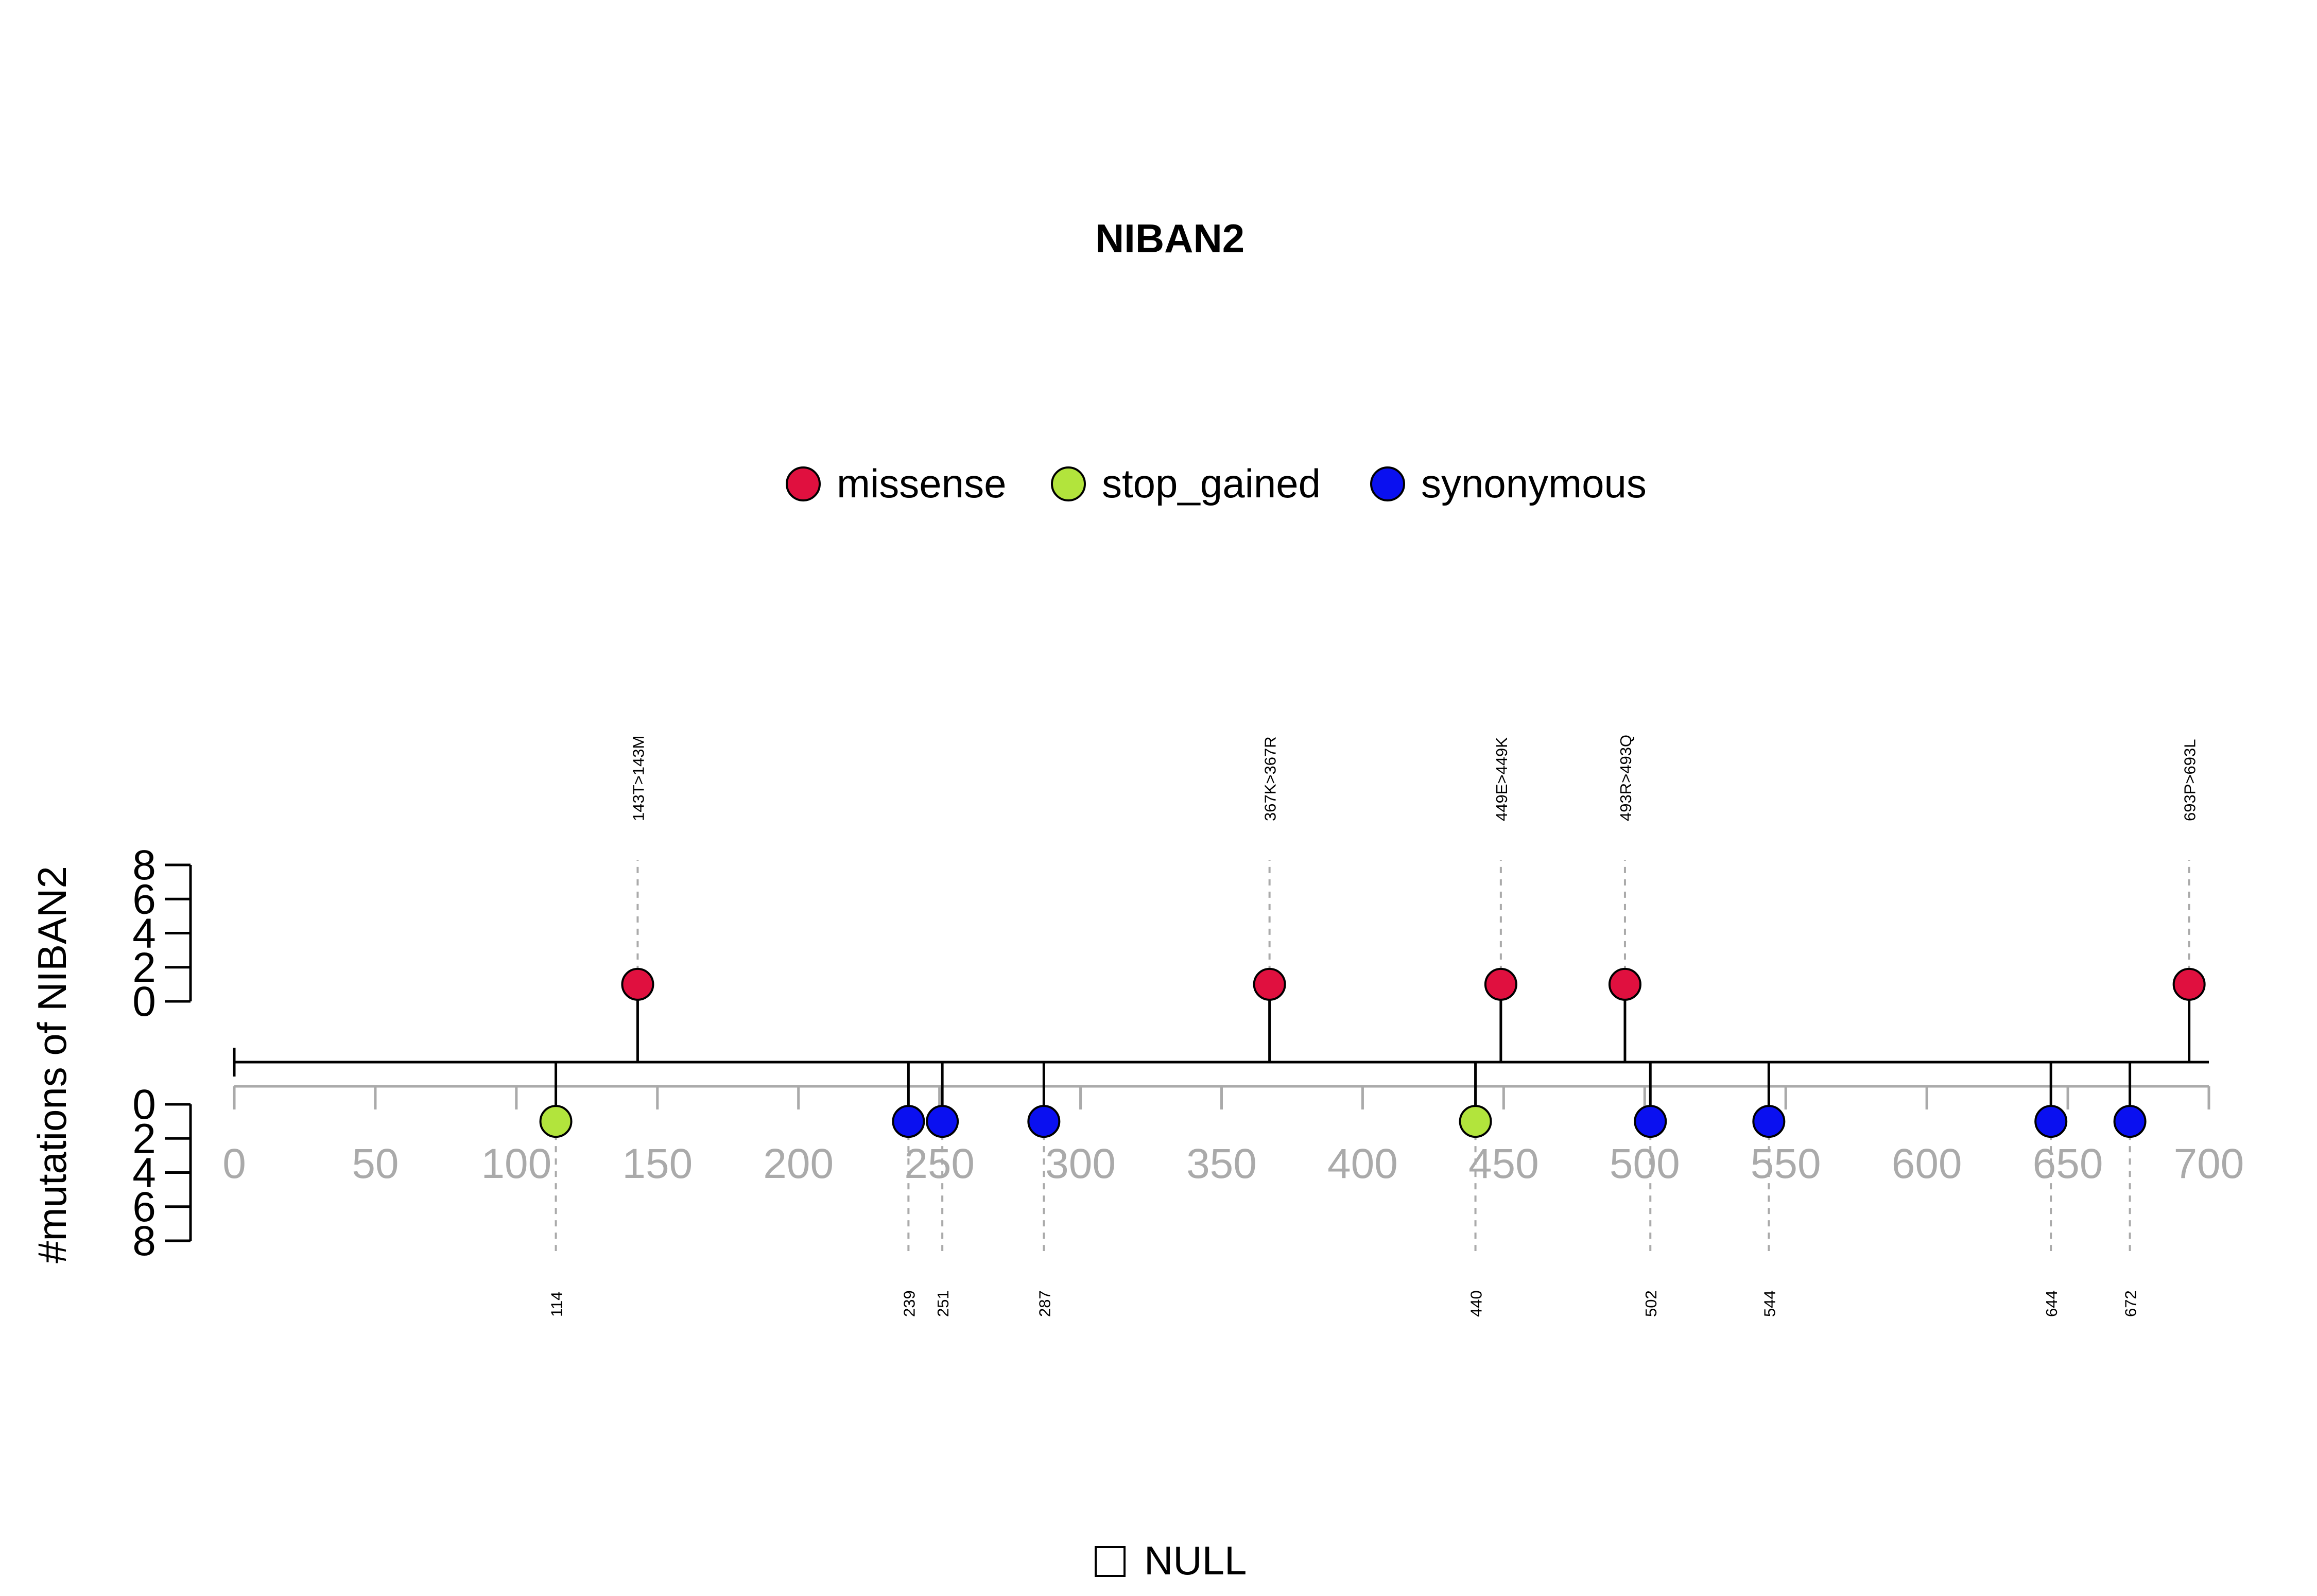 Image resolution: width=2317 pixels, height=1596 pixels. Describe the element at coordinates (557, 1305) in the screenshot. I see `lower-mutation-label: 114` at that location.